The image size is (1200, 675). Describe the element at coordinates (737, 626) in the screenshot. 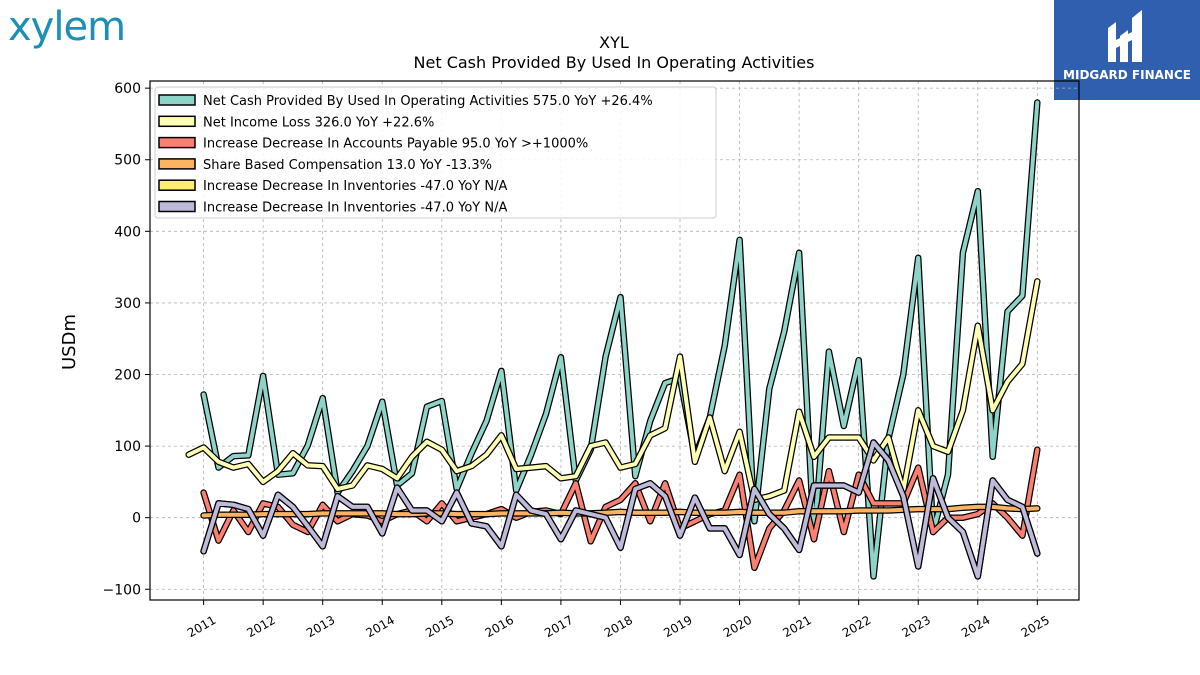

I see `x-tick-label: 2020` at that location.